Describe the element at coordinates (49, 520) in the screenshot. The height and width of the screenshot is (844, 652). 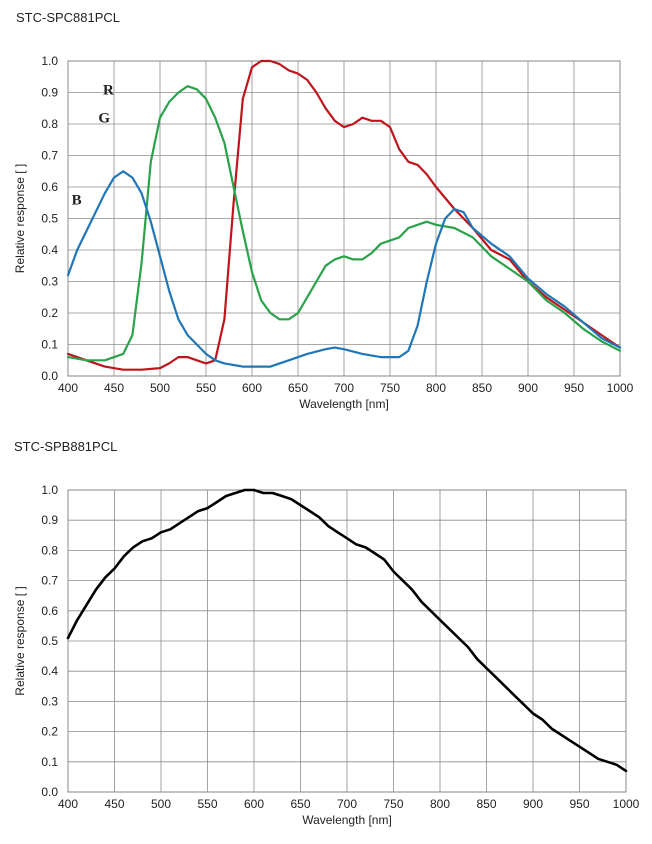
I see `chart2-ytick-label: 0.9` at that location.